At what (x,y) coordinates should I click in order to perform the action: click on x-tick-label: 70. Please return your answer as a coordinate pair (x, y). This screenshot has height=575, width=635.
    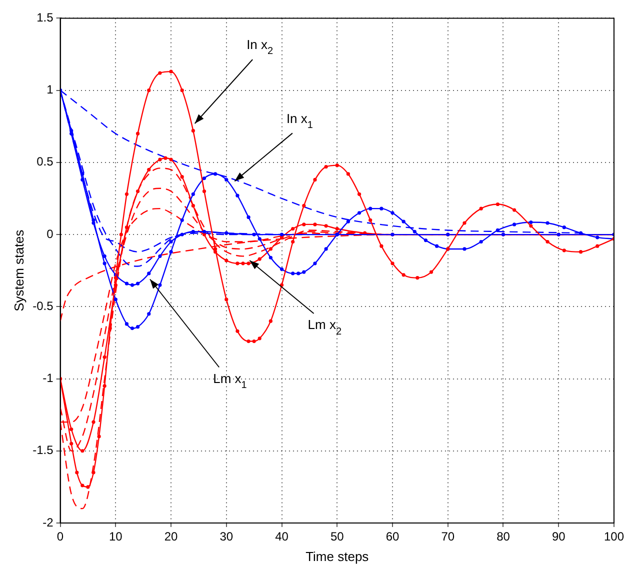
    Looking at the image, I should click on (448, 537).